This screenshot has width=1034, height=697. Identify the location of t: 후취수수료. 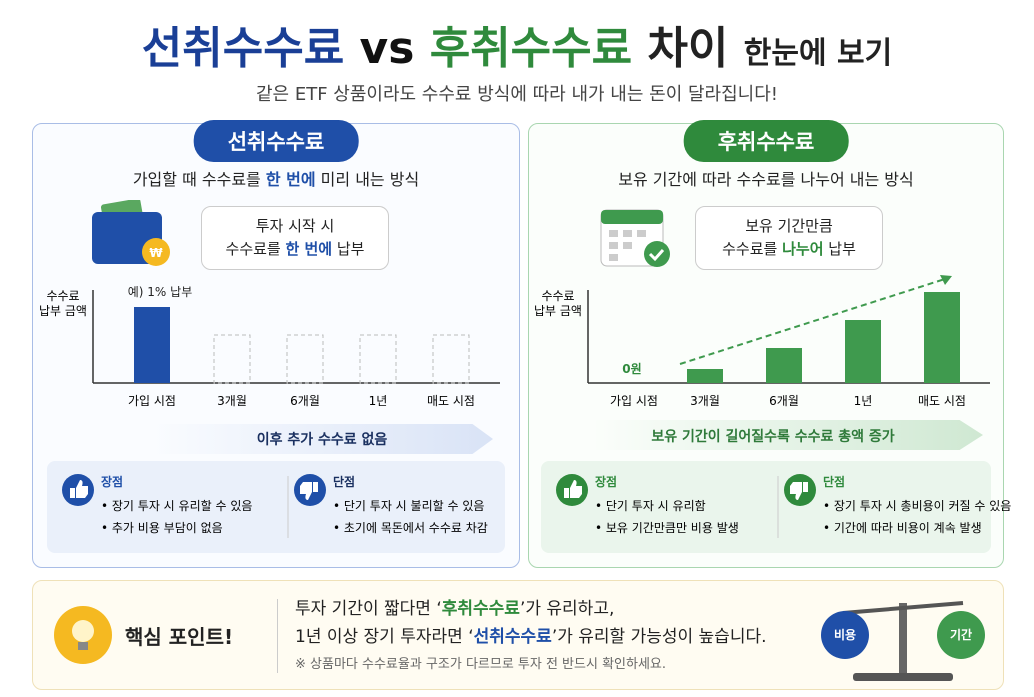
(480, 609).